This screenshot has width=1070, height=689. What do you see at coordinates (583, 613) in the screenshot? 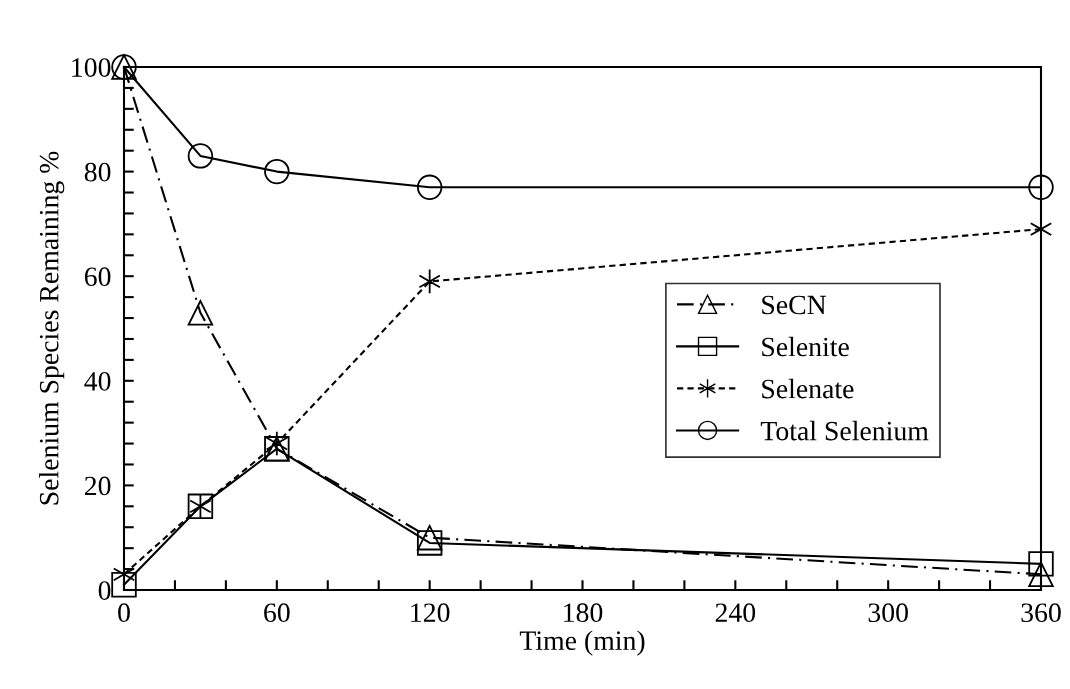
I see `x-tick-label: 180` at bounding box center [583, 613].